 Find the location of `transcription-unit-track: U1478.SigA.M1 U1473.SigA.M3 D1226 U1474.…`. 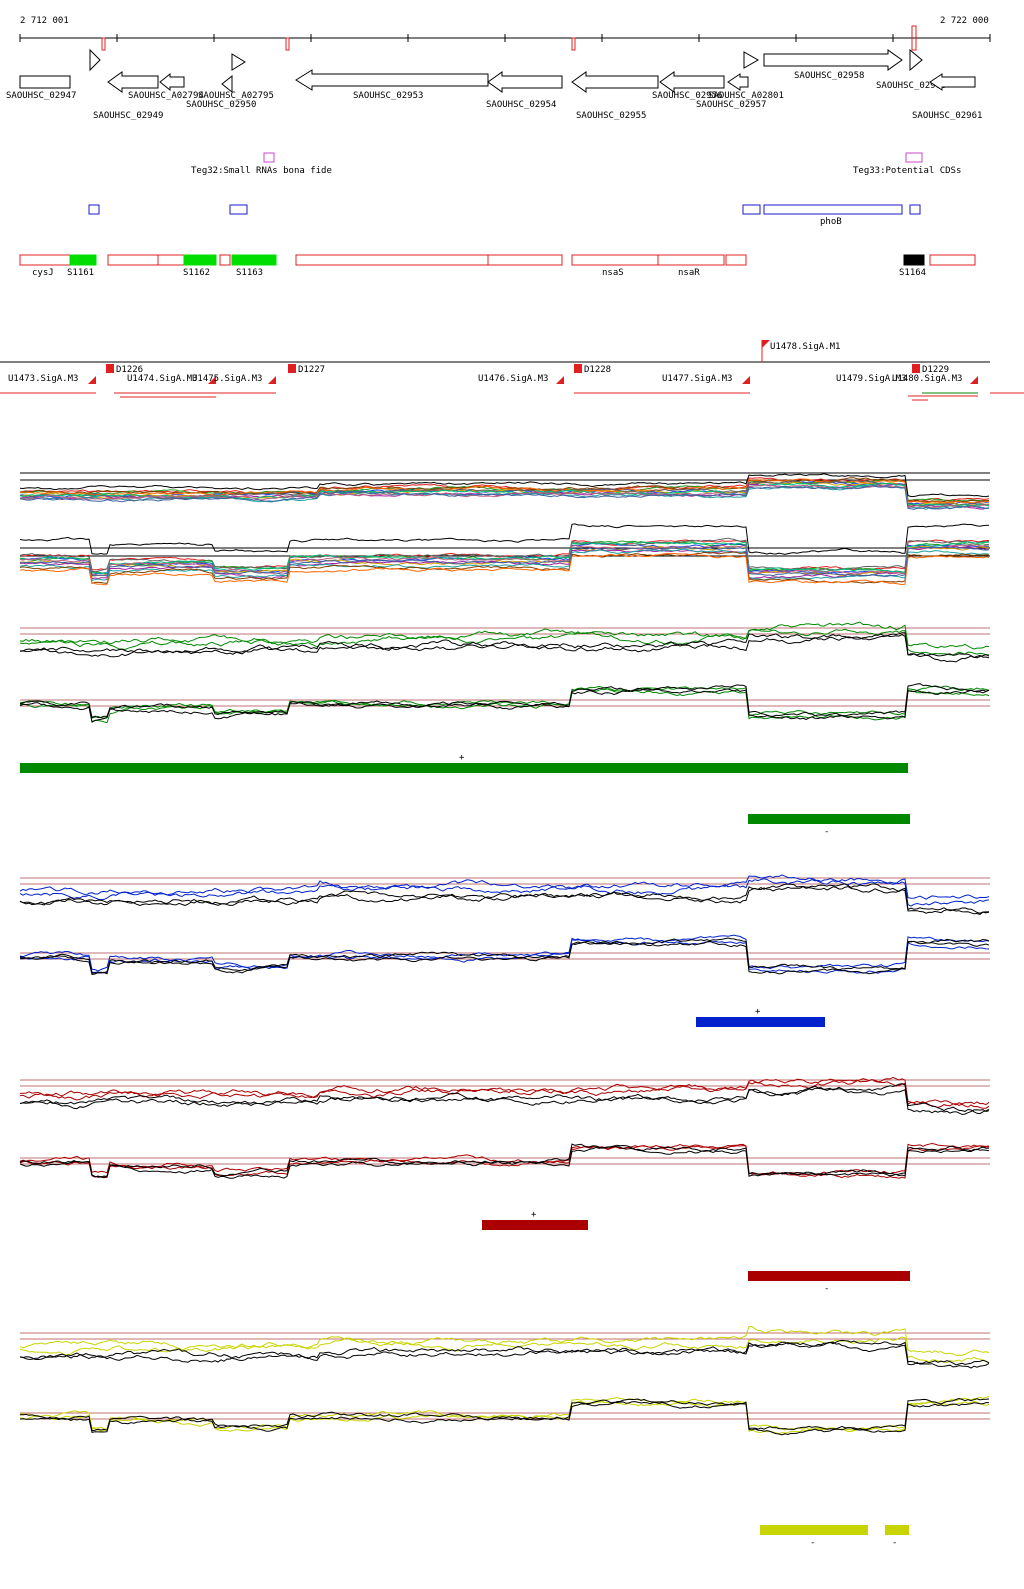

transcription-unit-track: U1478.SigA.M1 U1473.SigA.M3 D1226 U1474.… is located at coordinates (512, 370).